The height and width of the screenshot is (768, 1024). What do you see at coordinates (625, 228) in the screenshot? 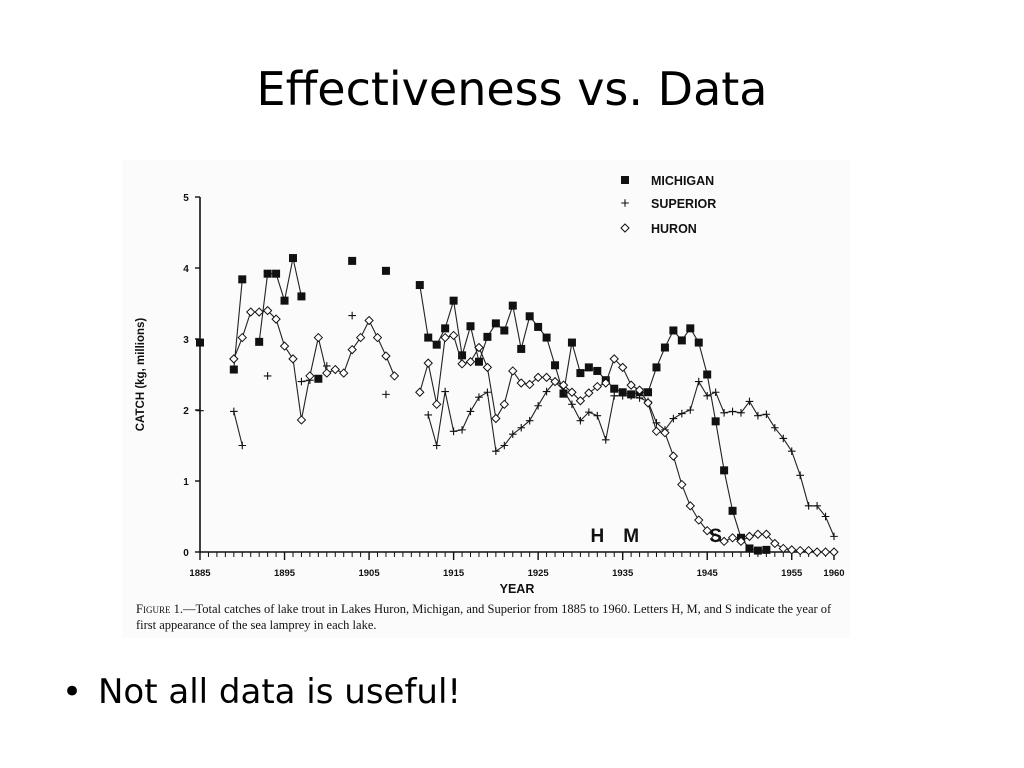
I see `legend-marker-huron` at bounding box center [625, 228].